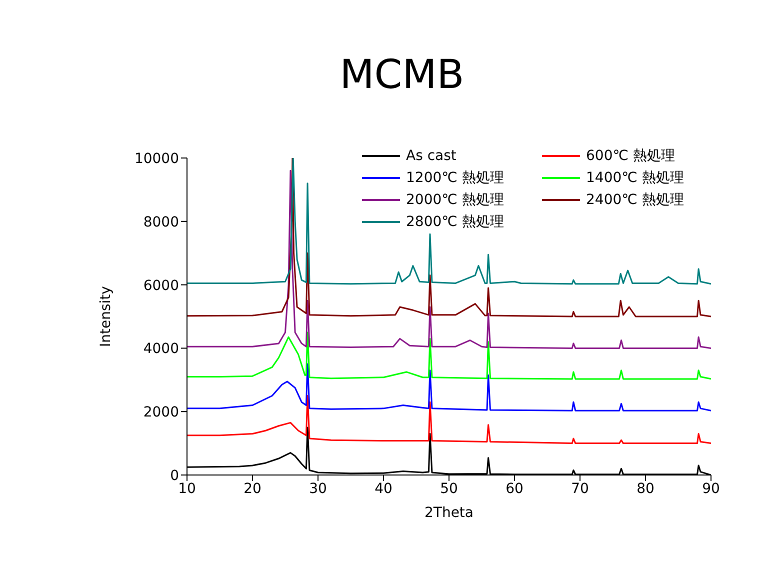  I want to click on x-tick-label: 40, so click(383, 488).